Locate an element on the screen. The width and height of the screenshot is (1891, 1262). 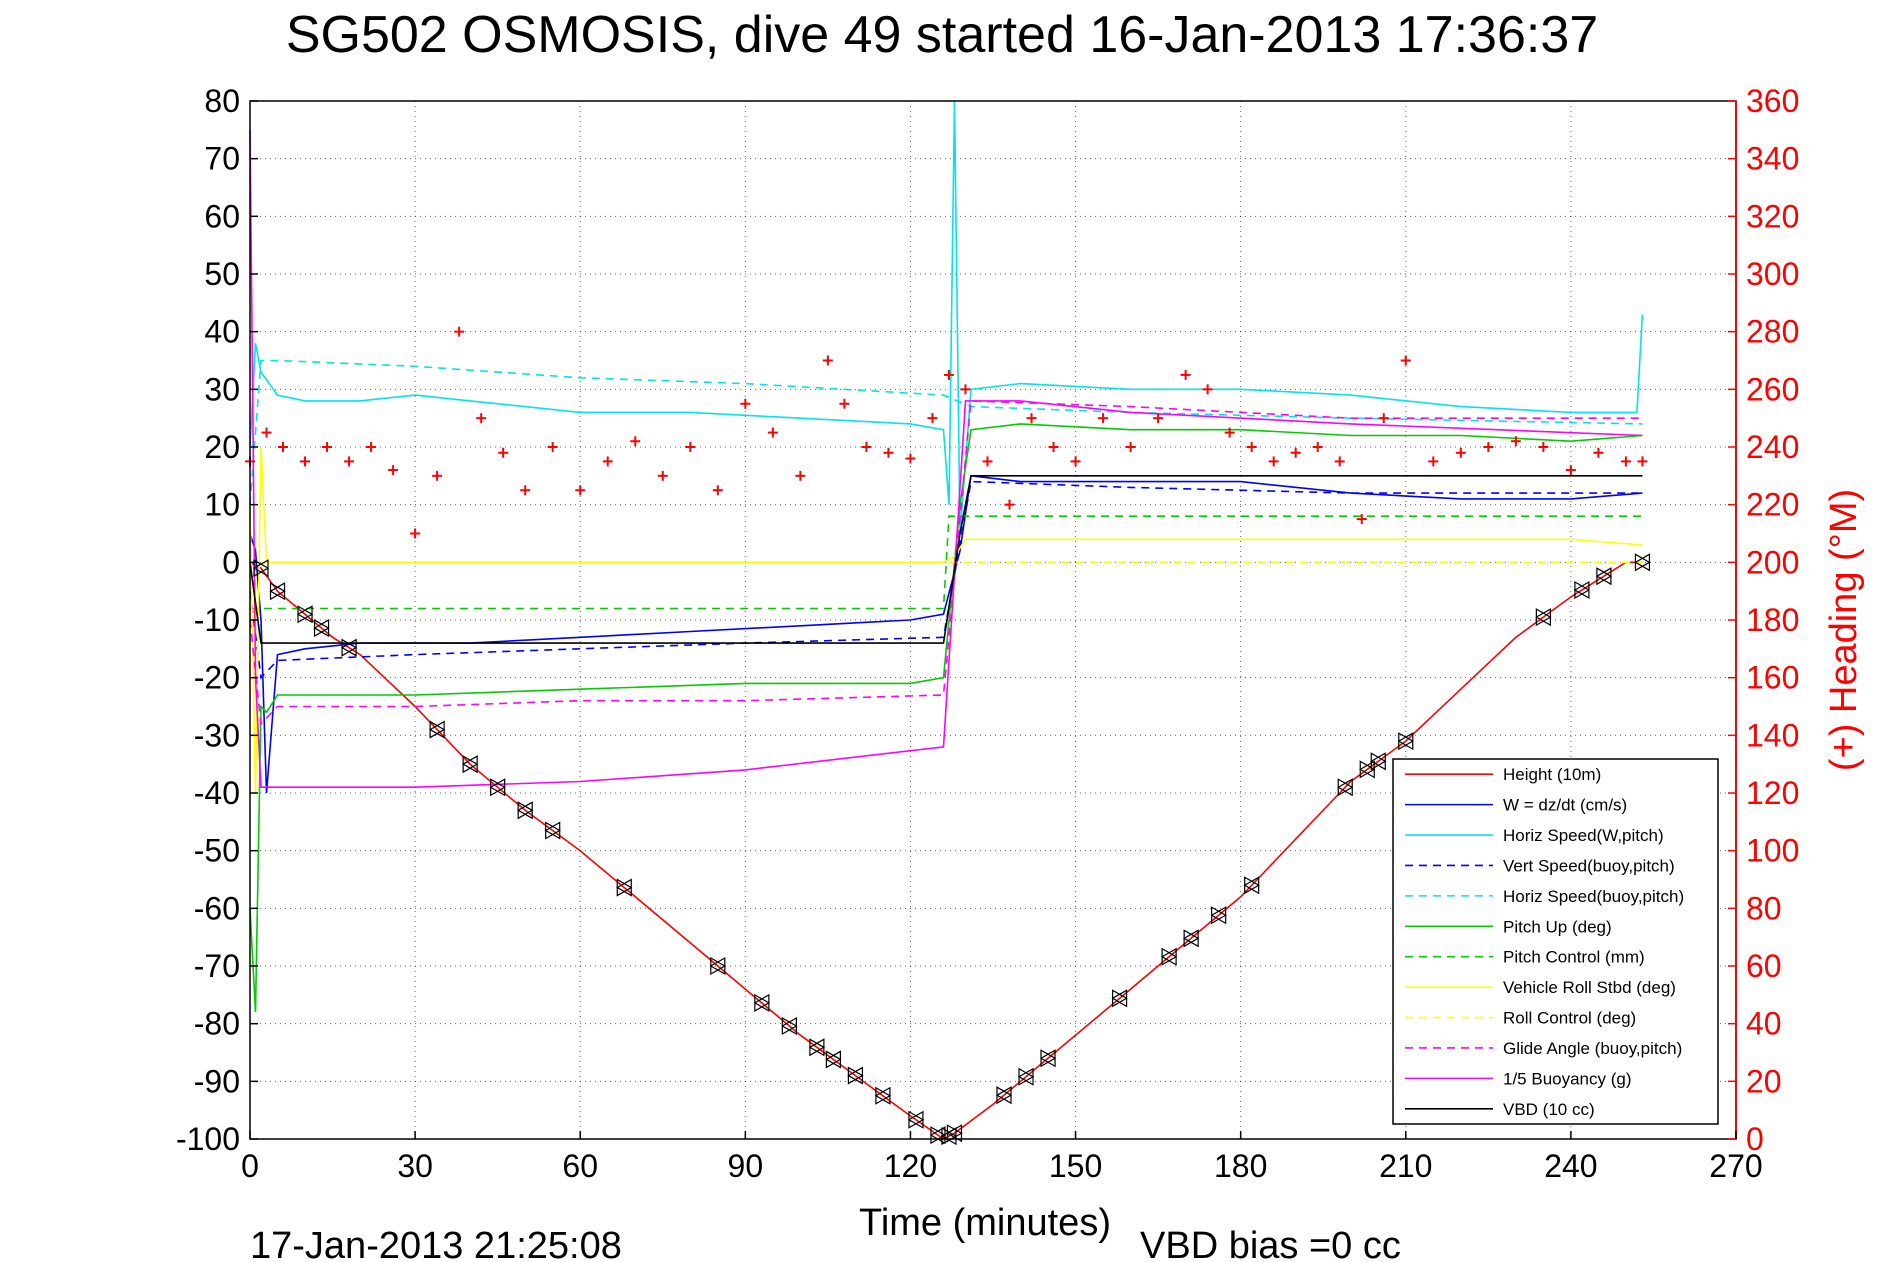
y2-tick-label: 320 is located at coordinates (1772, 216).